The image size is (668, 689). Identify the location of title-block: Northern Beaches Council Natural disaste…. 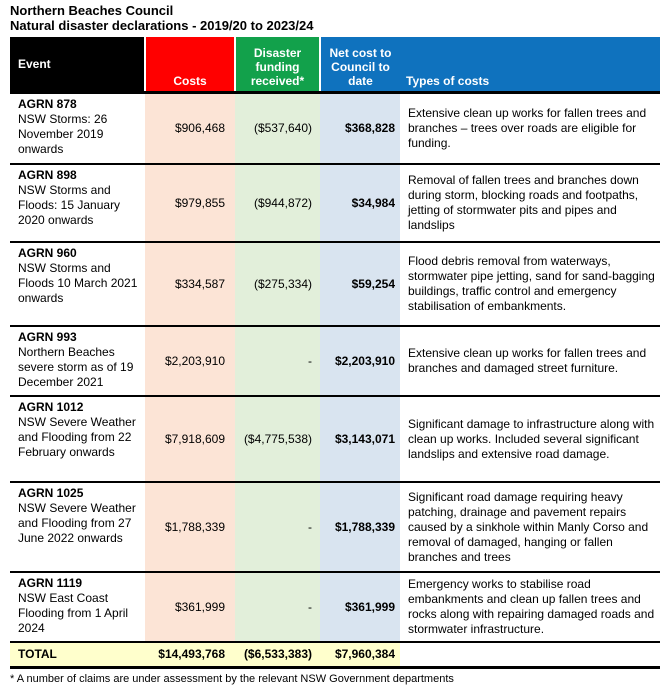
(339, 18).